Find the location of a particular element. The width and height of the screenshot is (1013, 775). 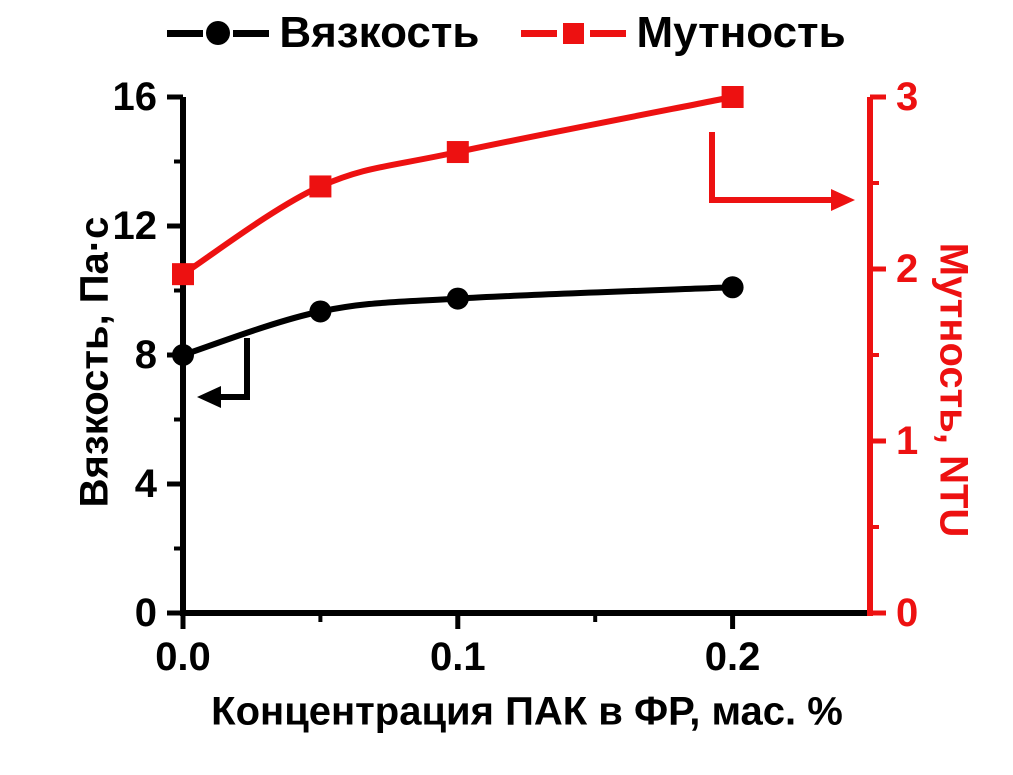

legend-item-turbidity: Мутность is located at coordinates (683, 33).